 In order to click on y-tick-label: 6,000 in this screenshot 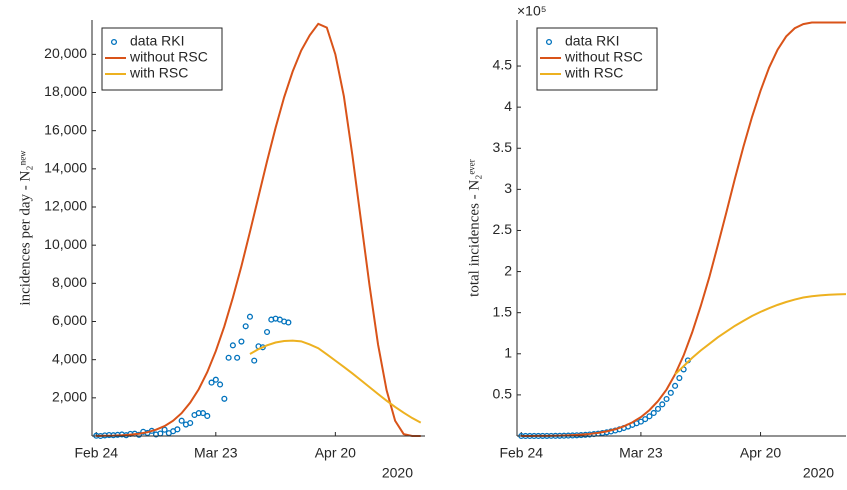, I will do `click(69, 320)`.